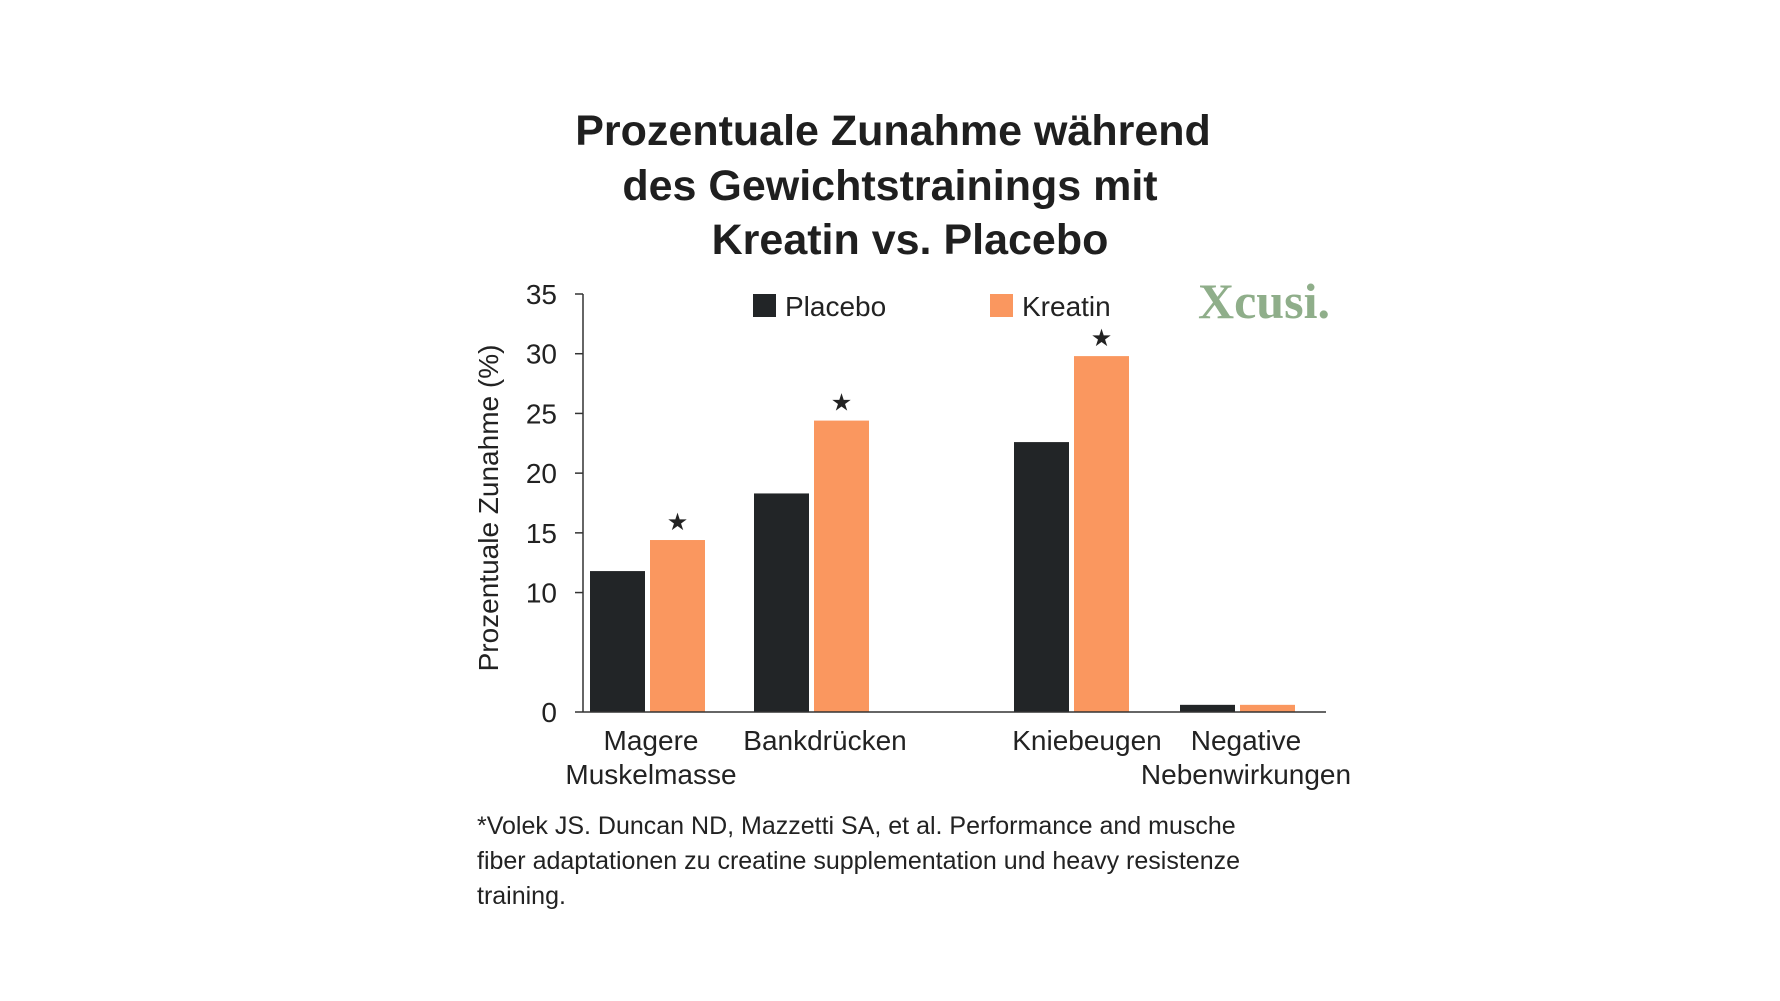 The image size is (1780, 1001). Describe the element at coordinates (549, 712) in the screenshot. I see `y-tick-label: 0` at that location.